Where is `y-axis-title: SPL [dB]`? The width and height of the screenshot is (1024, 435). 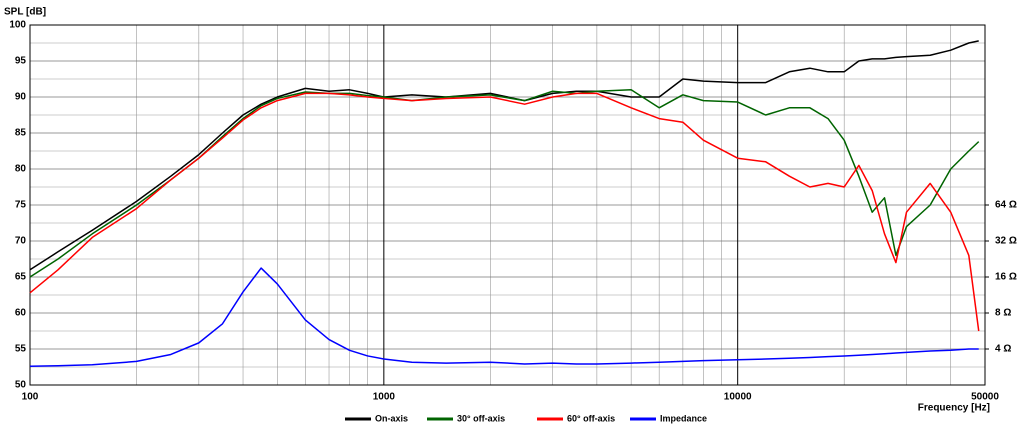
y-axis-title: SPL [dB] is located at coordinates (25, 12).